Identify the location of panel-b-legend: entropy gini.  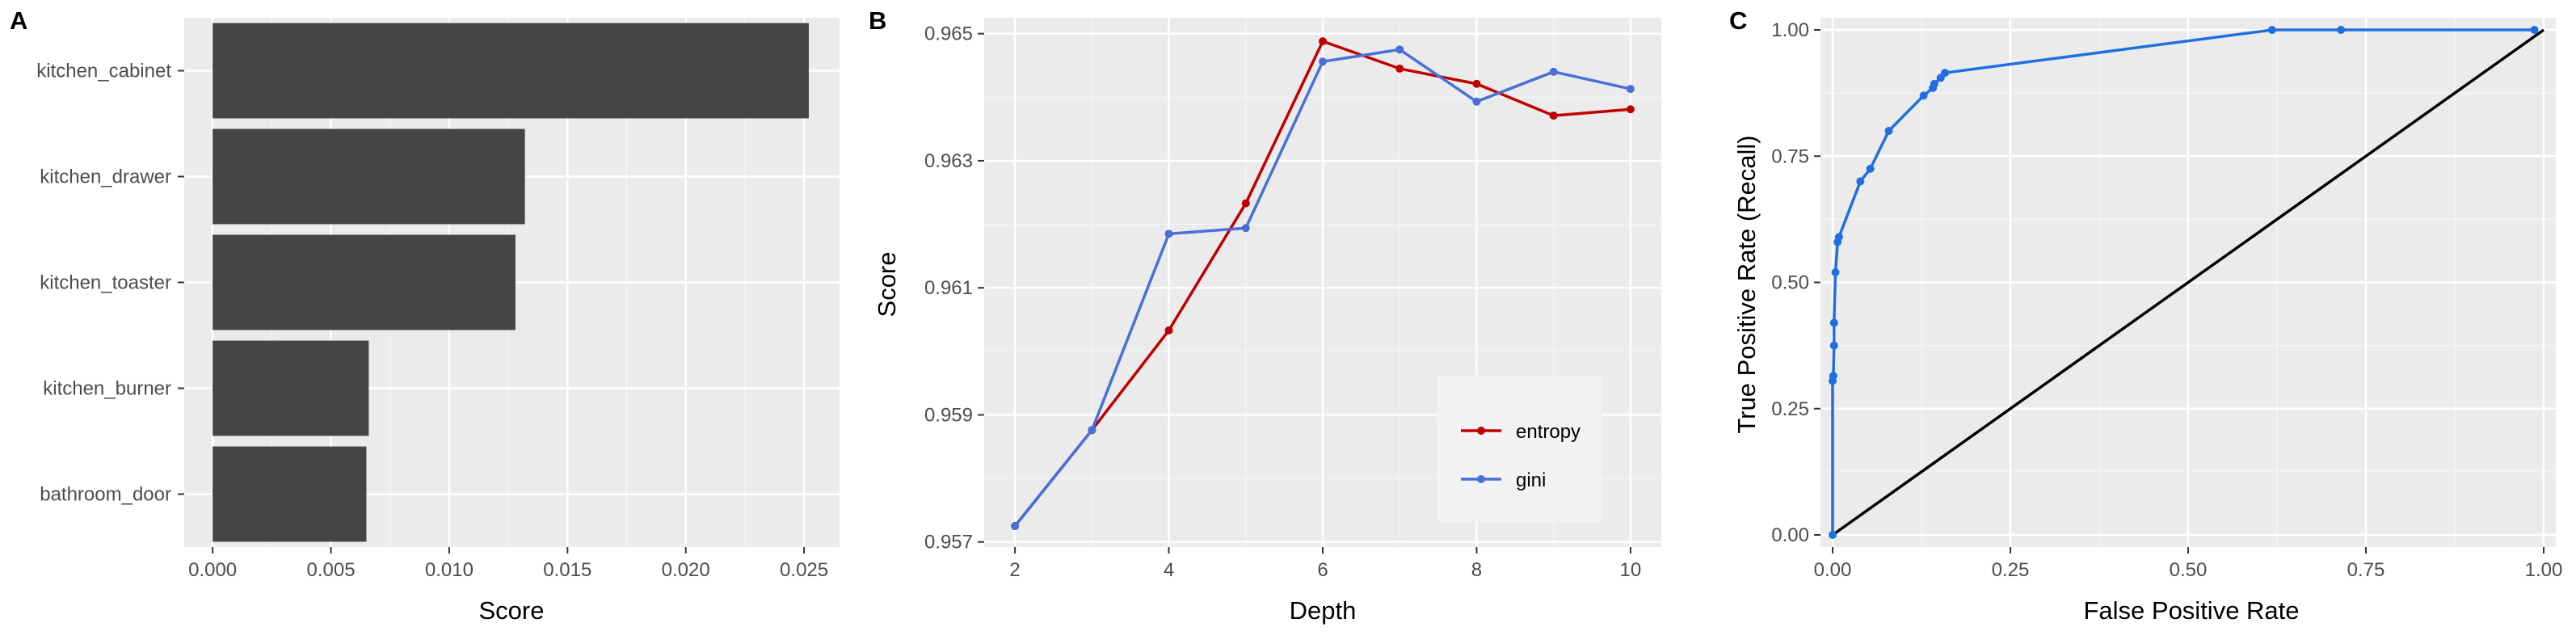
(1519, 448).